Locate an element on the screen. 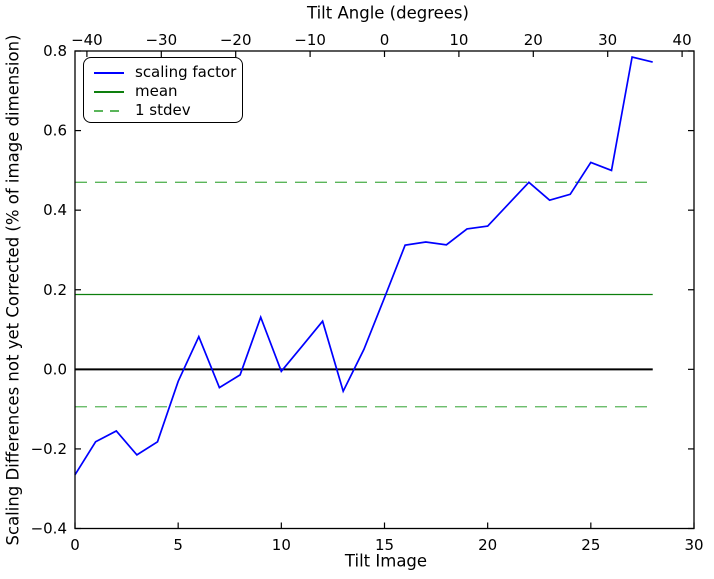  top-tick-label: 20 is located at coordinates (533, 40).